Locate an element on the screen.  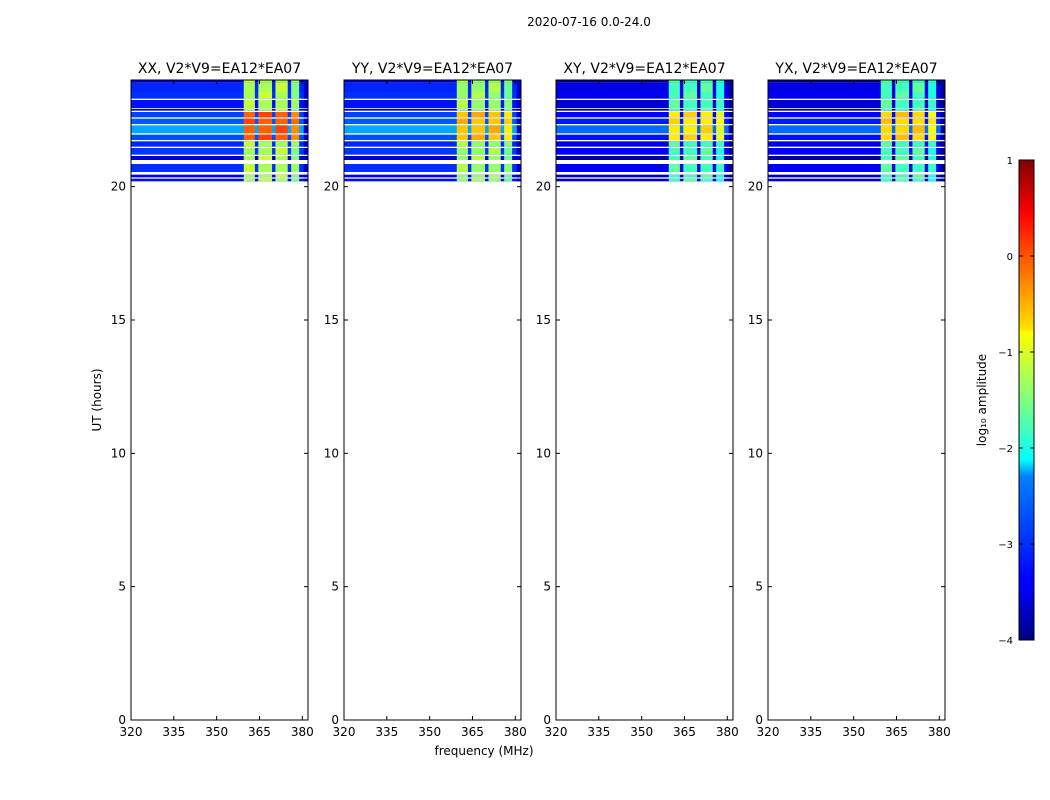
x-tick-label: 350 is located at coordinates (216, 732).